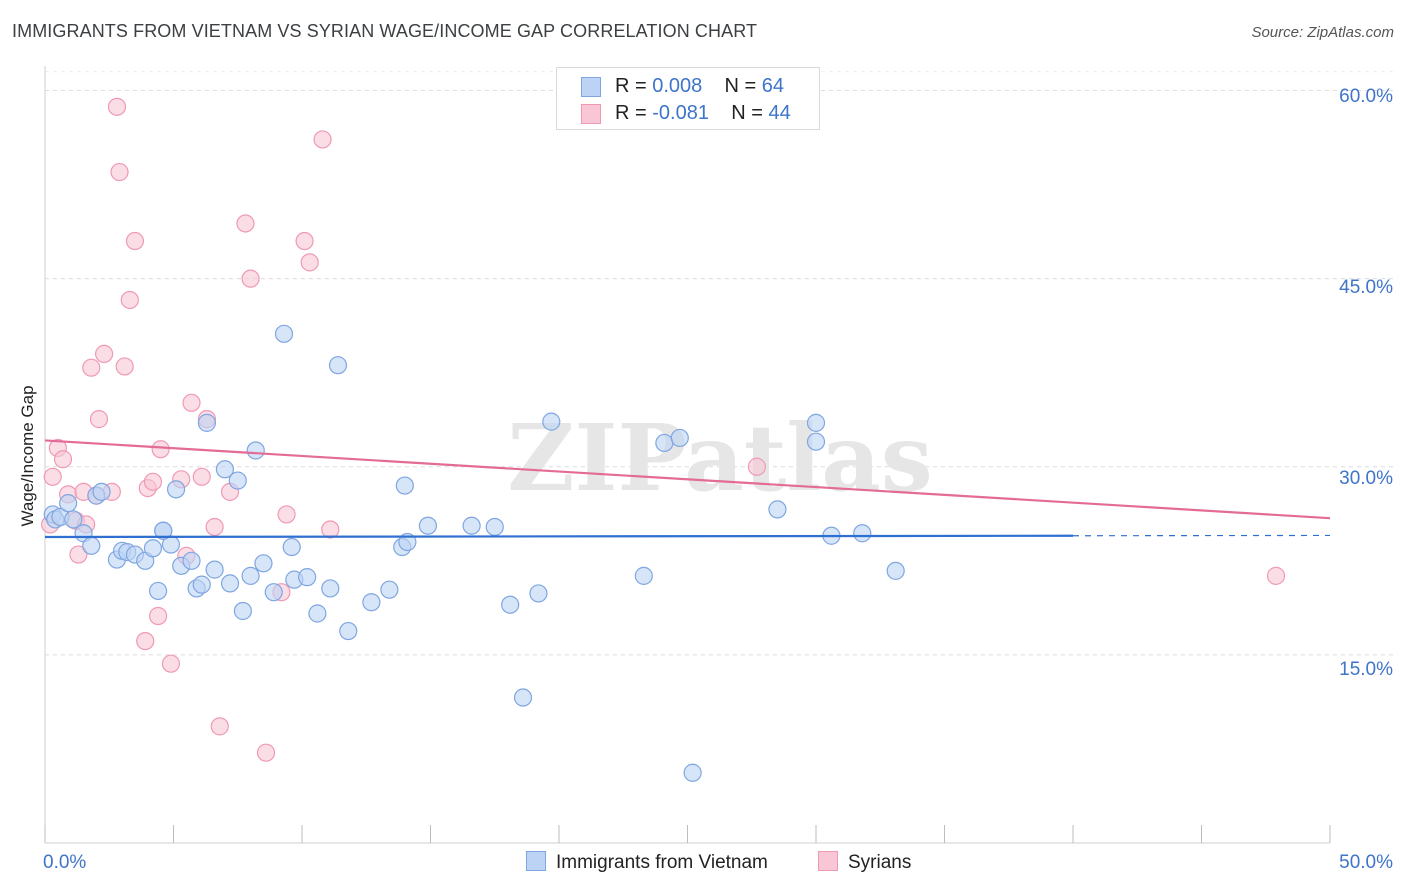 This screenshot has height=892, width=1406. What do you see at coordinates (719, 458) in the screenshot?
I see `watermark: ZIPatlas` at bounding box center [719, 458].